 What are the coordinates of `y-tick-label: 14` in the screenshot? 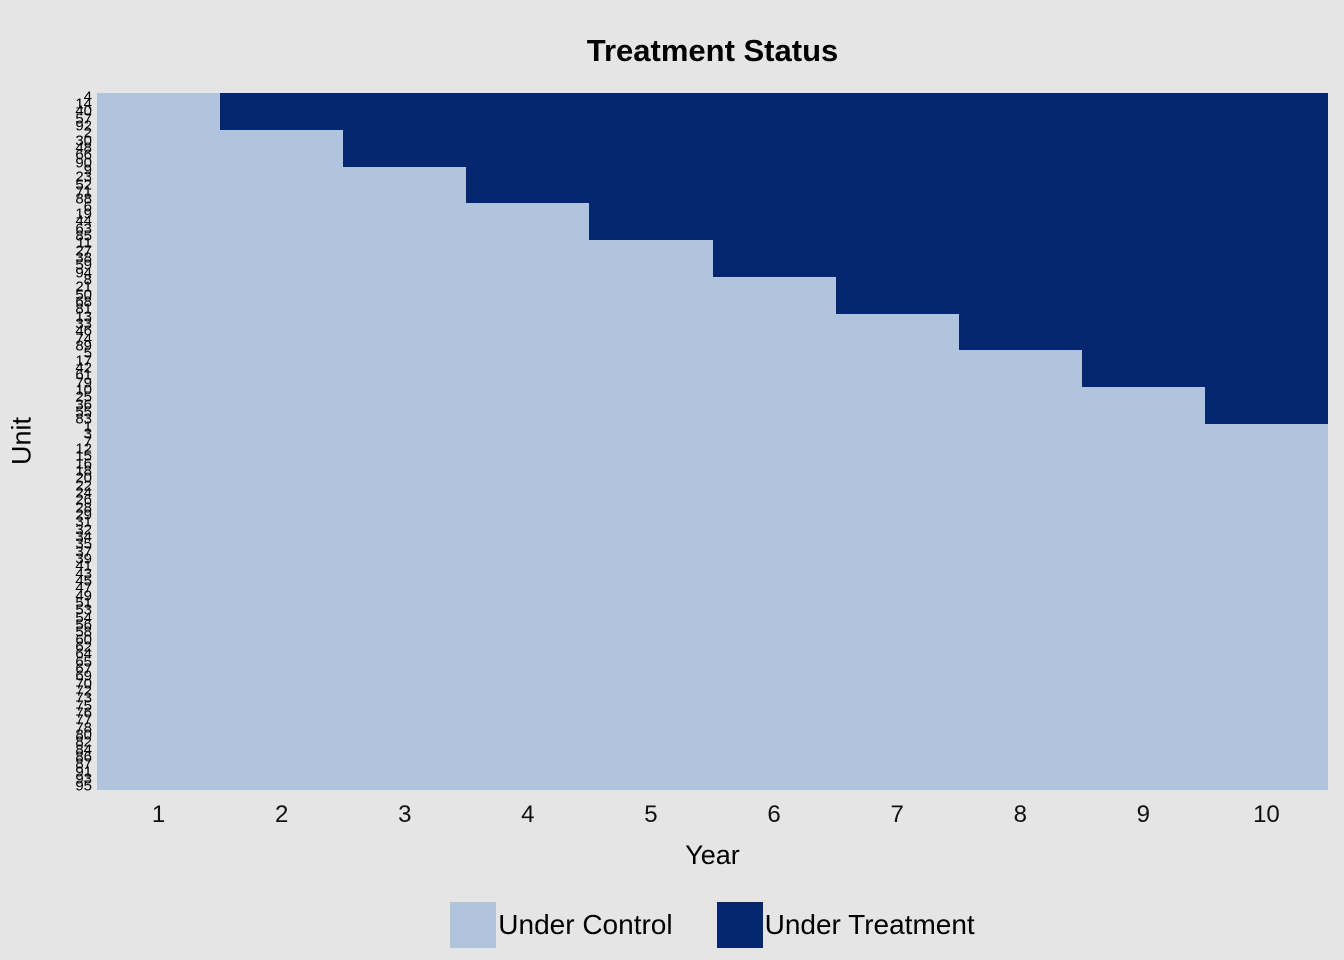 It's located at (83, 104).